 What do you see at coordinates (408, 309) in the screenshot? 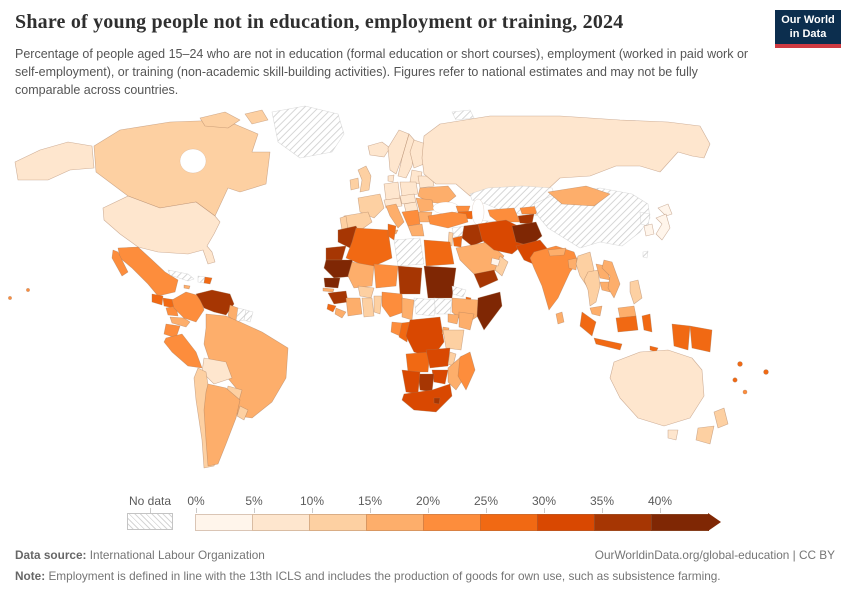
I see `country-cameroon` at bounding box center [408, 309].